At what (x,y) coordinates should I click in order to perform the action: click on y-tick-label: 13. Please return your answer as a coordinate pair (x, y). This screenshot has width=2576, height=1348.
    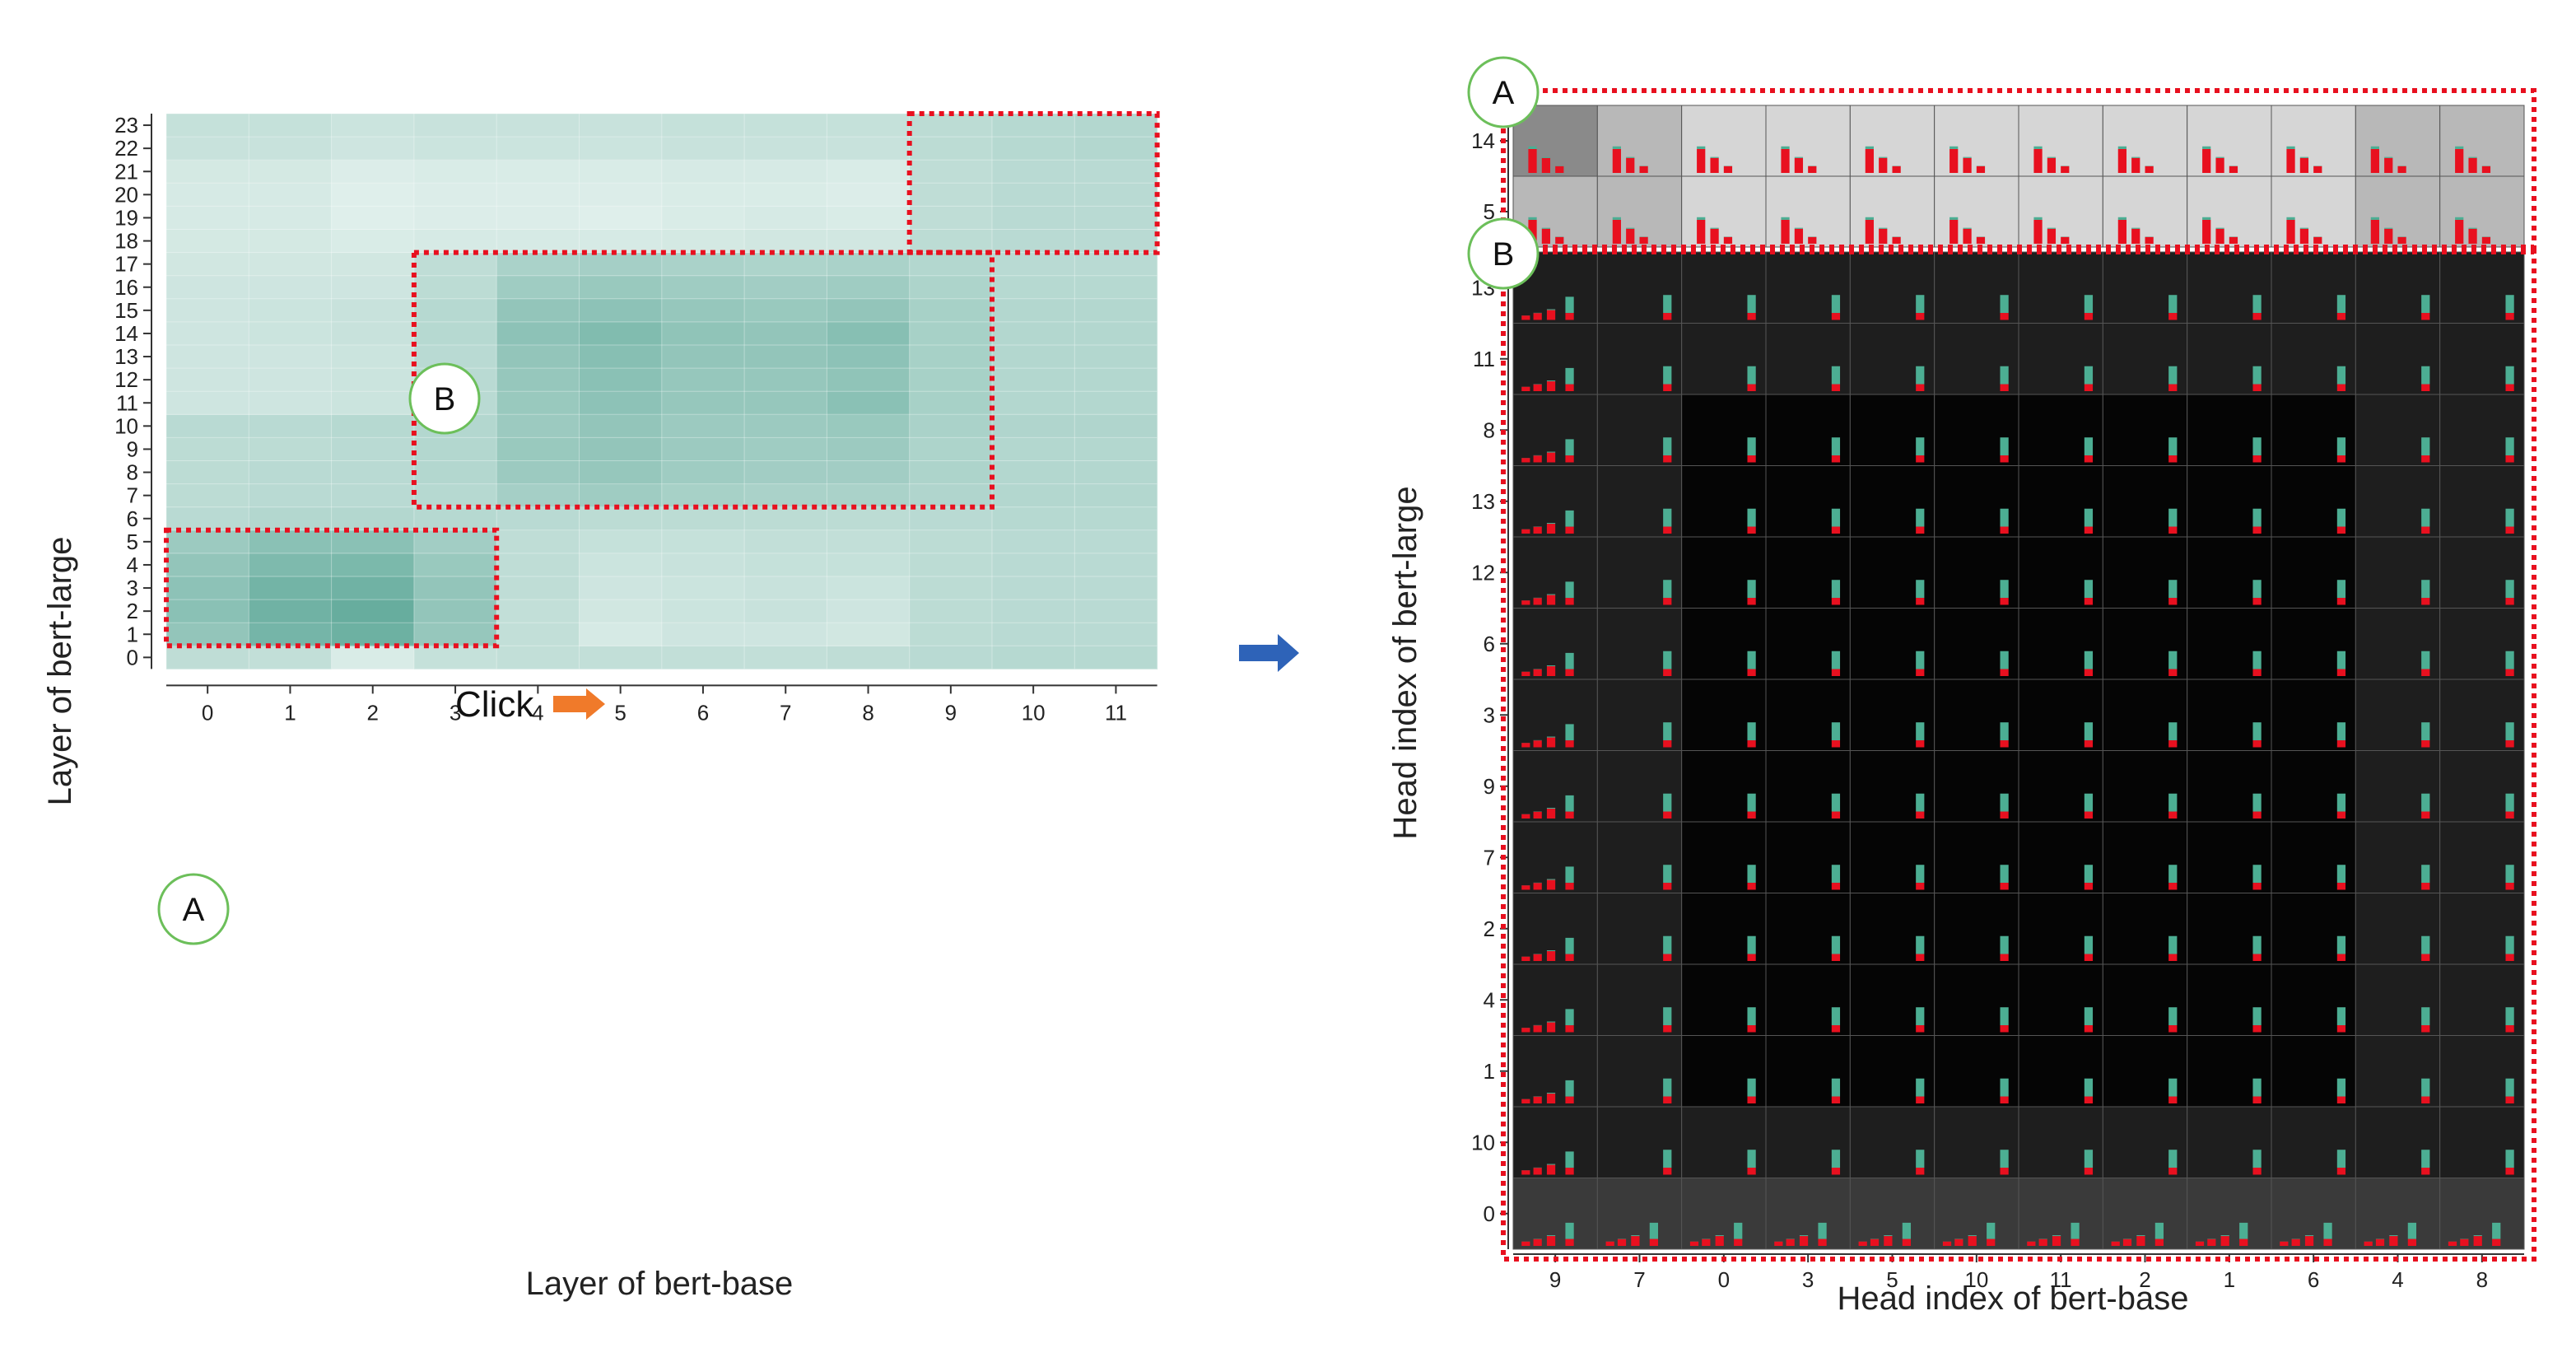
    Looking at the image, I should click on (126, 356).